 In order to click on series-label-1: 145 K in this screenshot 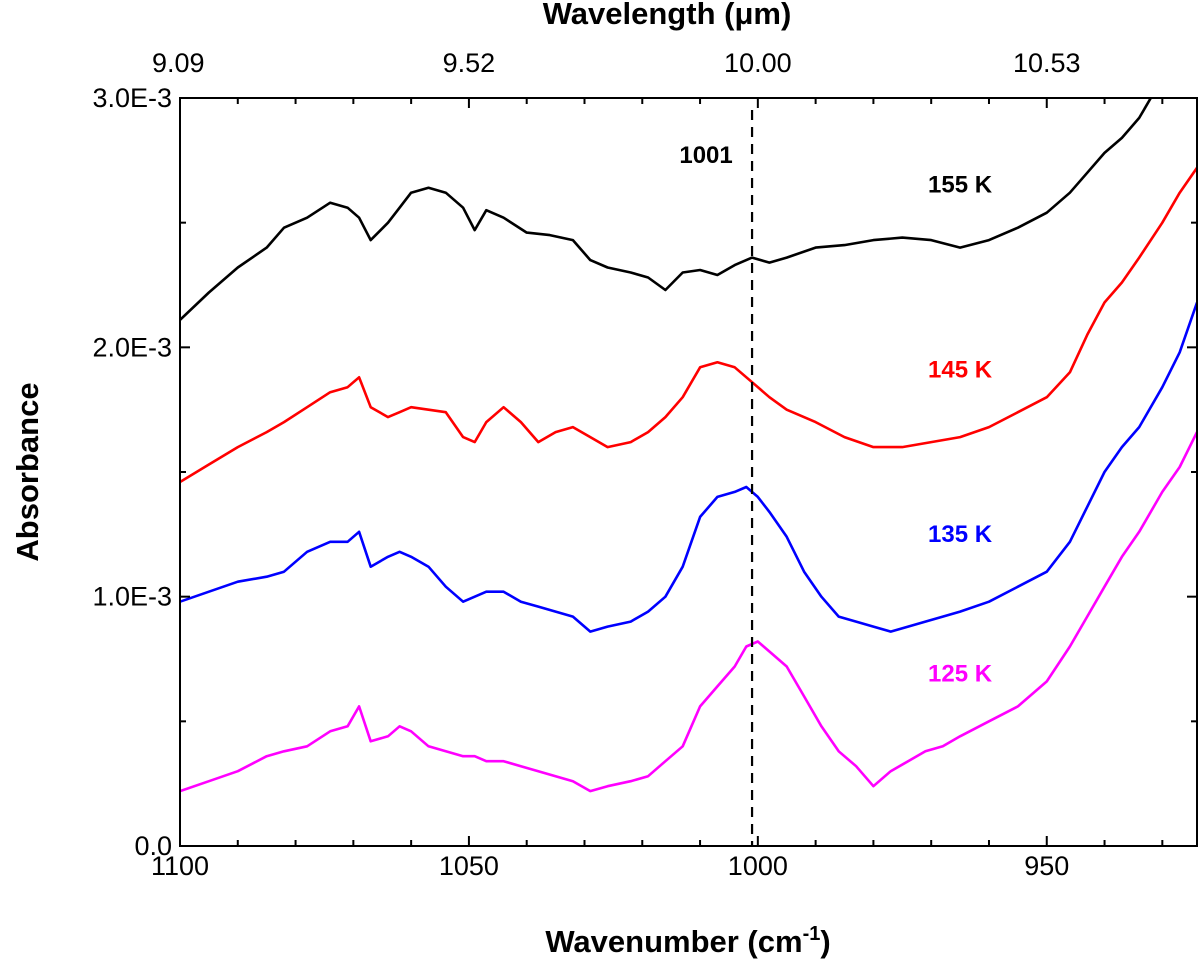, I will do `click(960, 369)`.